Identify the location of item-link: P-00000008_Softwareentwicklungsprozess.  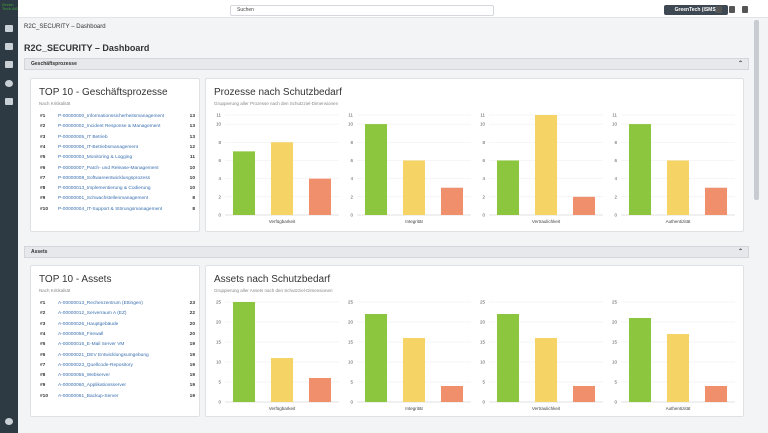
(104, 178).